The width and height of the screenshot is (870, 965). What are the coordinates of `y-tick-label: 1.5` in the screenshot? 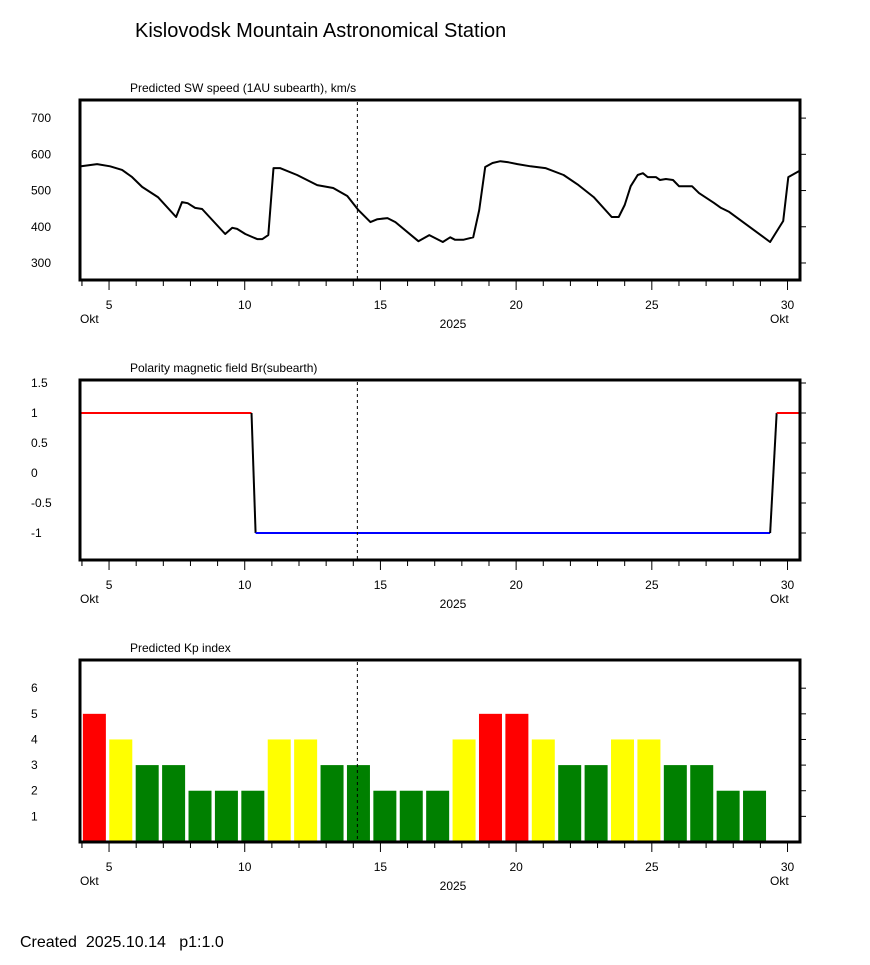 It's located at (39, 383).